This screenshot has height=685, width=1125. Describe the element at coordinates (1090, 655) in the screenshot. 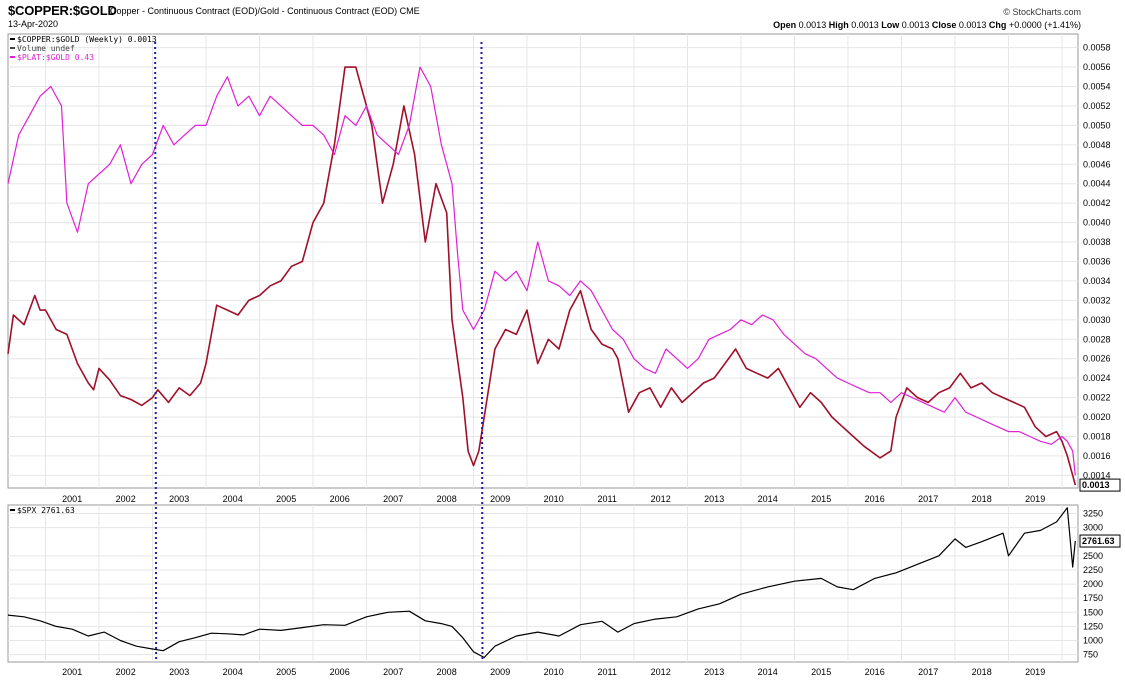

I see `spx-y-tick-label: 750` at that location.